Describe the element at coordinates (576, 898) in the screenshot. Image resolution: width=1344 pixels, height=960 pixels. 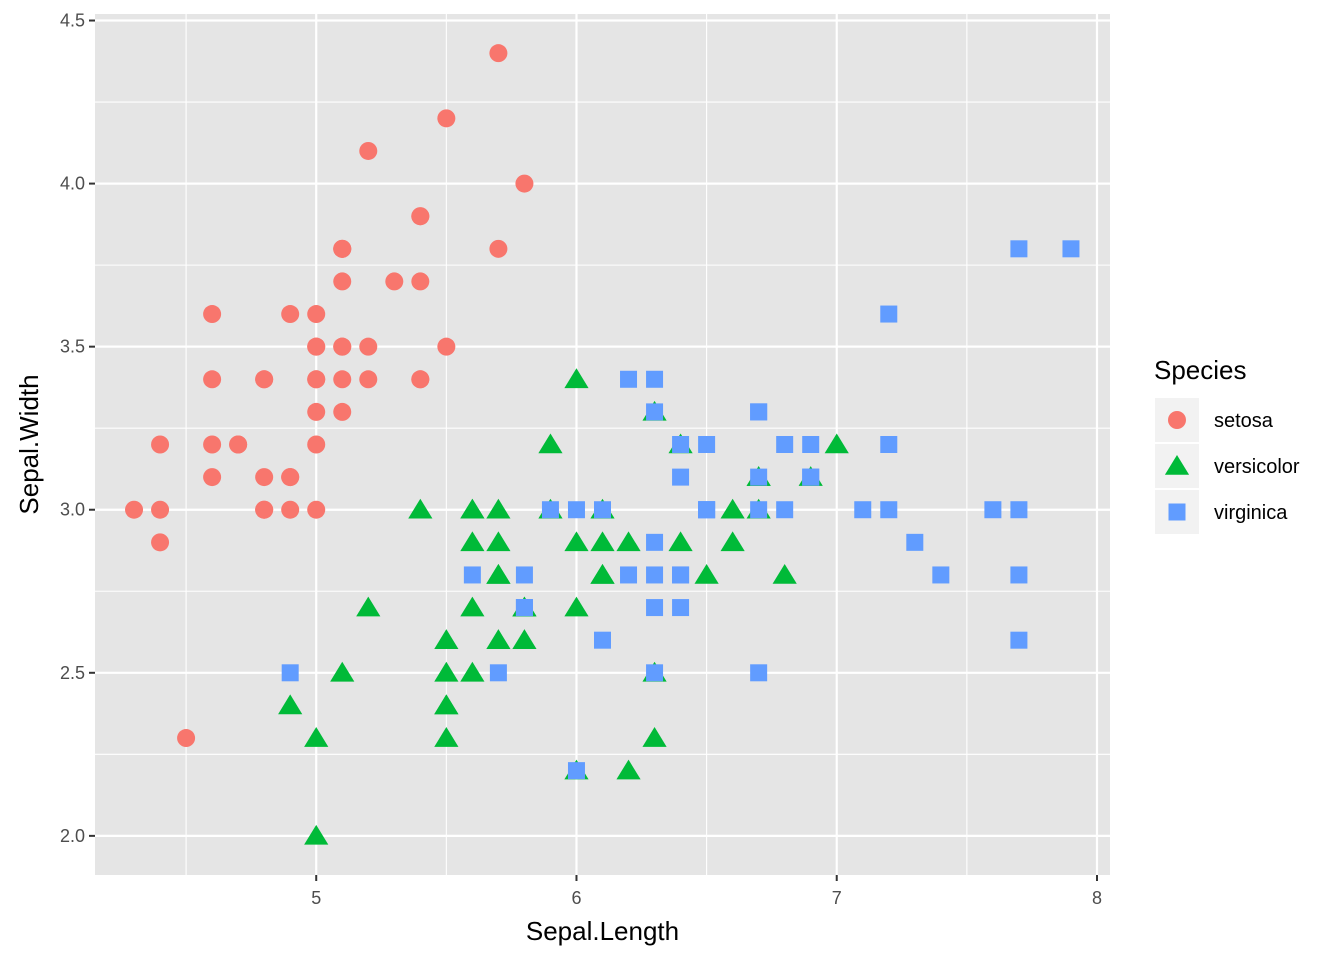
I see `x-tick-label: 6` at that location.